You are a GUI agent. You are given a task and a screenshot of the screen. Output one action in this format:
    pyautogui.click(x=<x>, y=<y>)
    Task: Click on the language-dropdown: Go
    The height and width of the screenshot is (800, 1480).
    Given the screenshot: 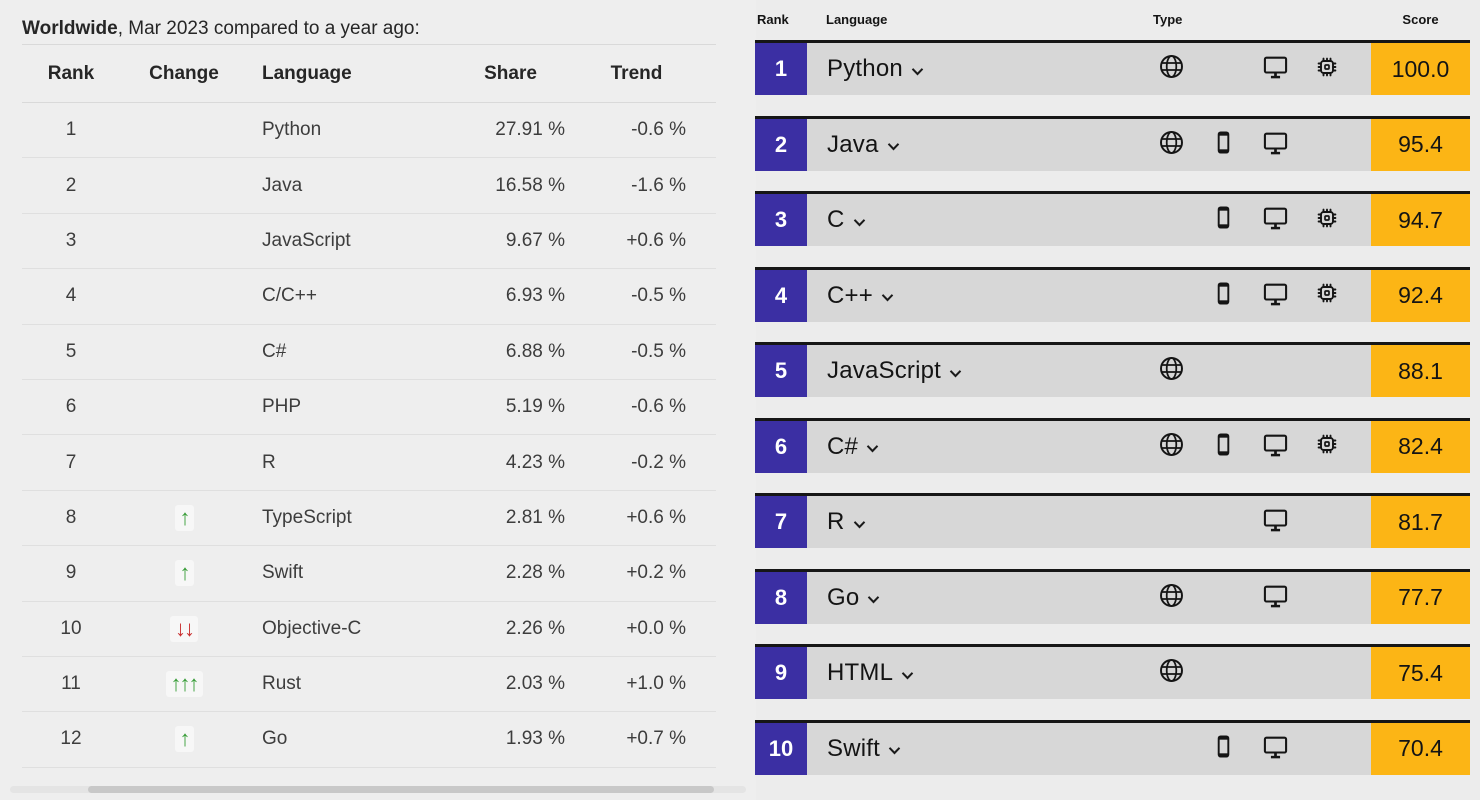 What is the action you would take?
    pyautogui.click(x=853, y=598)
    